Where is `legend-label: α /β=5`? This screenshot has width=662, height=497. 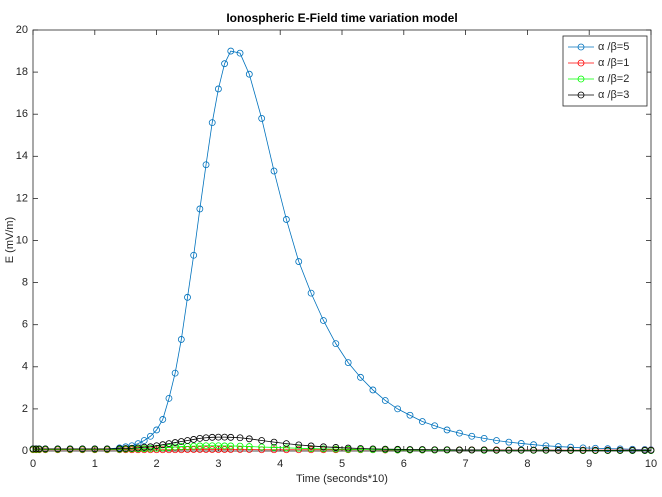
legend-label: α /β=5 is located at coordinates (613, 47).